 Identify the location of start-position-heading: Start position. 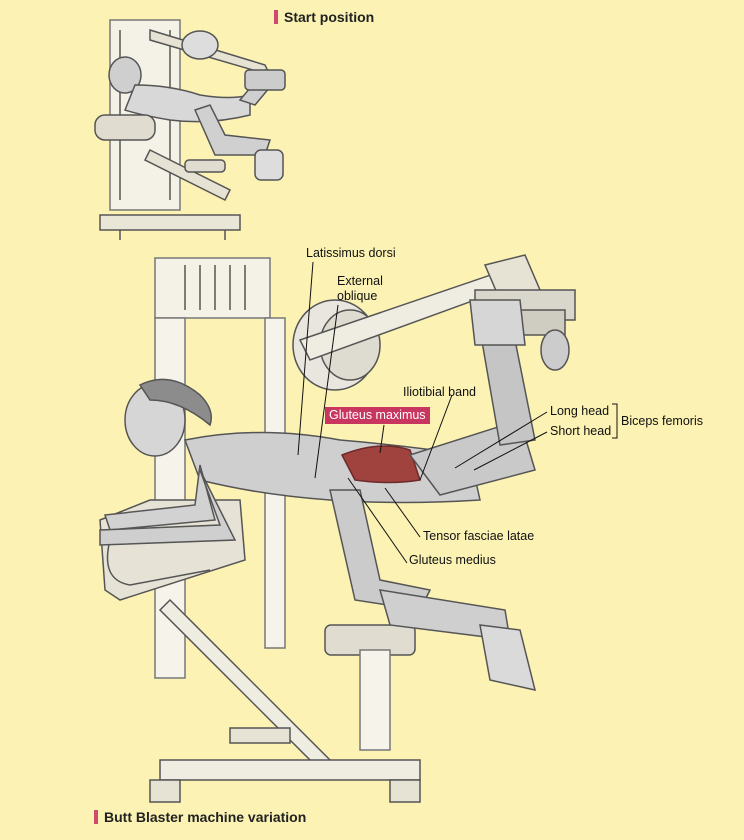
(324, 17).